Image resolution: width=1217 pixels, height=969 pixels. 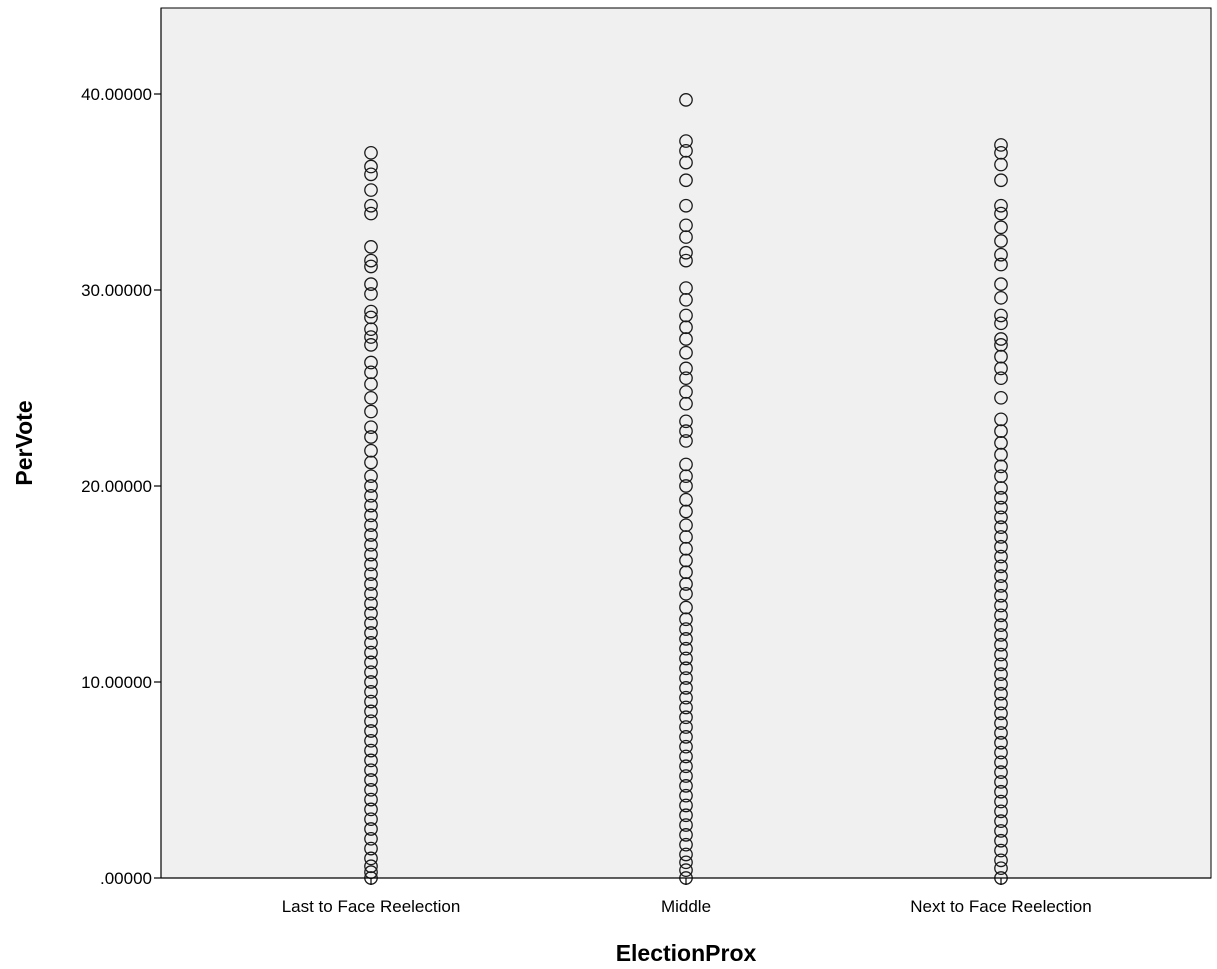 I want to click on y-tick-label: 10.00000, so click(x=116, y=682).